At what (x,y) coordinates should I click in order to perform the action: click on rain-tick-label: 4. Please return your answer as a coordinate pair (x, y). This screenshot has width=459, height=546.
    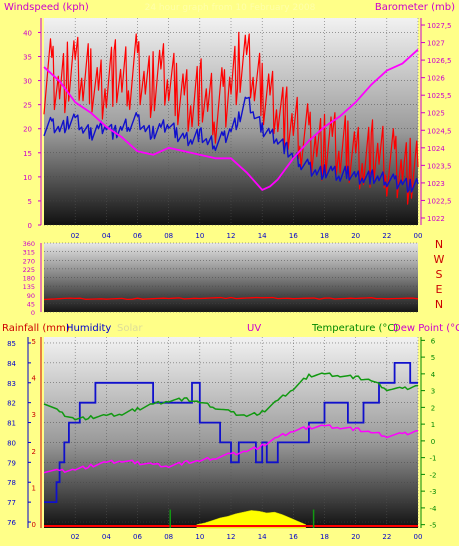
    Looking at the image, I should click on (34, 379).